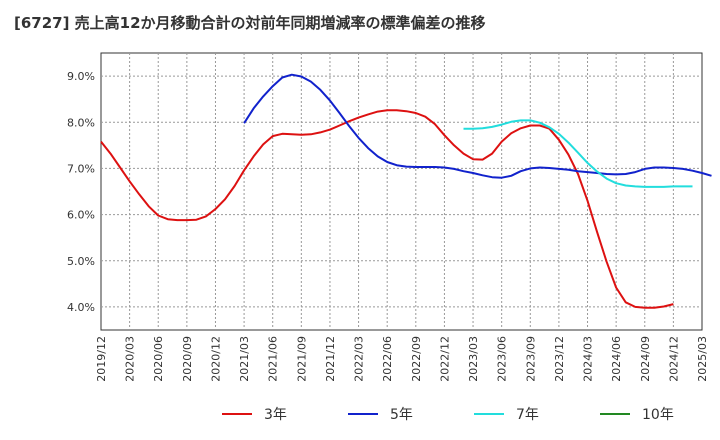 The image size is (720, 440). Describe the element at coordinates (527, 415) in the screenshot. I see `legend-label: 7年` at that location.